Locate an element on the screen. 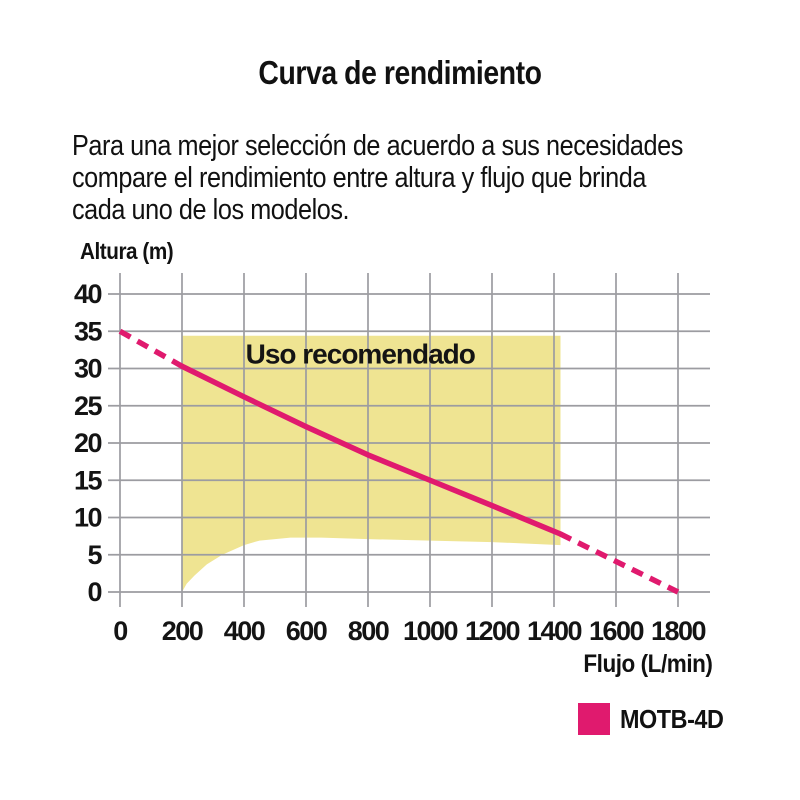  x-tick-label-1800: 1800 is located at coordinates (678, 631).